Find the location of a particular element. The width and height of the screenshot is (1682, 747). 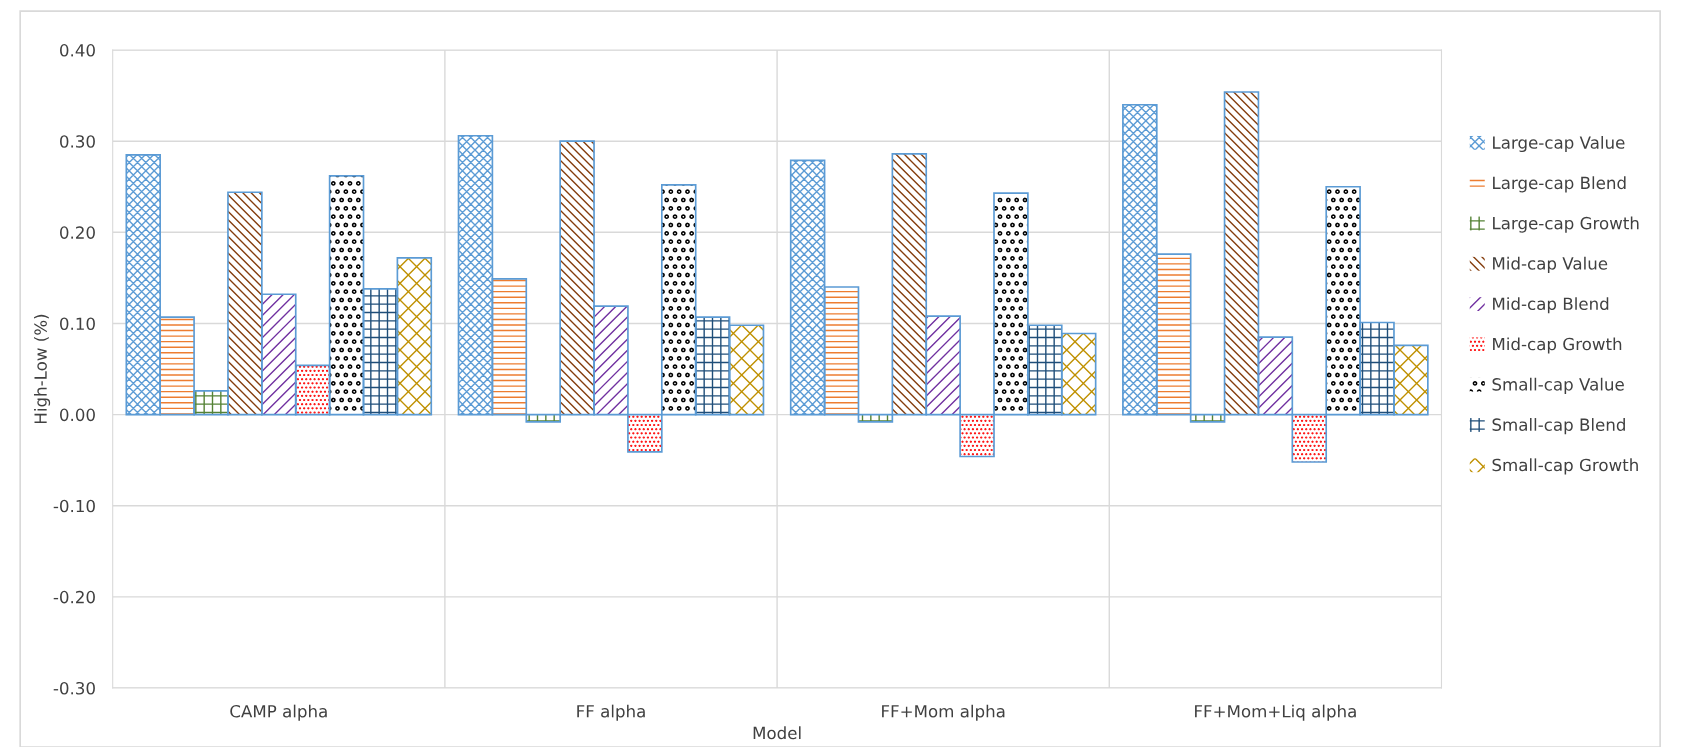

legend-label: Mid-cap Value is located at coordinates (1550, 264).